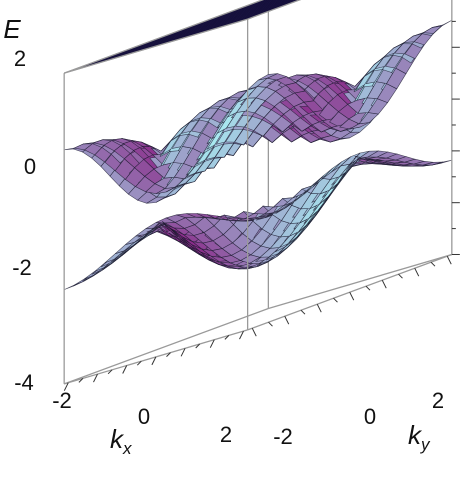 The image size is (463, 478). What do you see at coordinates (127, 448) in the screenshot?
I see `kx-axis-label-subscript: x` at bounding box center [127, 448].